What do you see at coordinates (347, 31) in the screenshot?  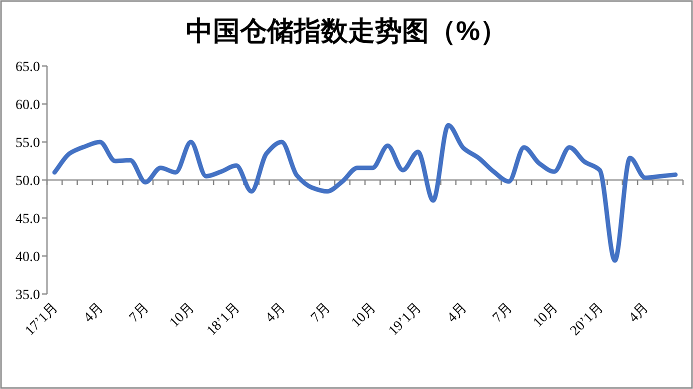 I see `chart-title: 中国仓储指数走势图（%）` at bounding box center [347, 31].